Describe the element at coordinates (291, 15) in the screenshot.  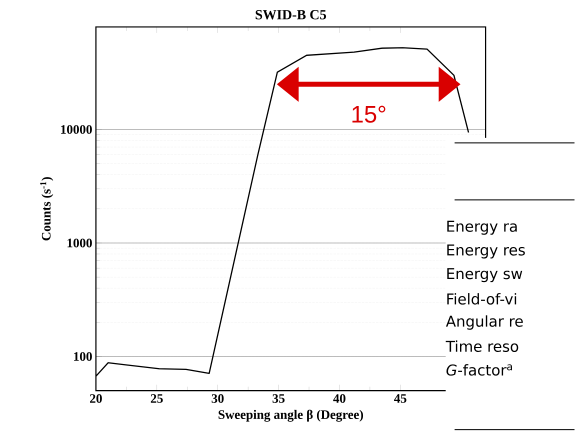
I see `chart-title: SWID-B C5` at that location.